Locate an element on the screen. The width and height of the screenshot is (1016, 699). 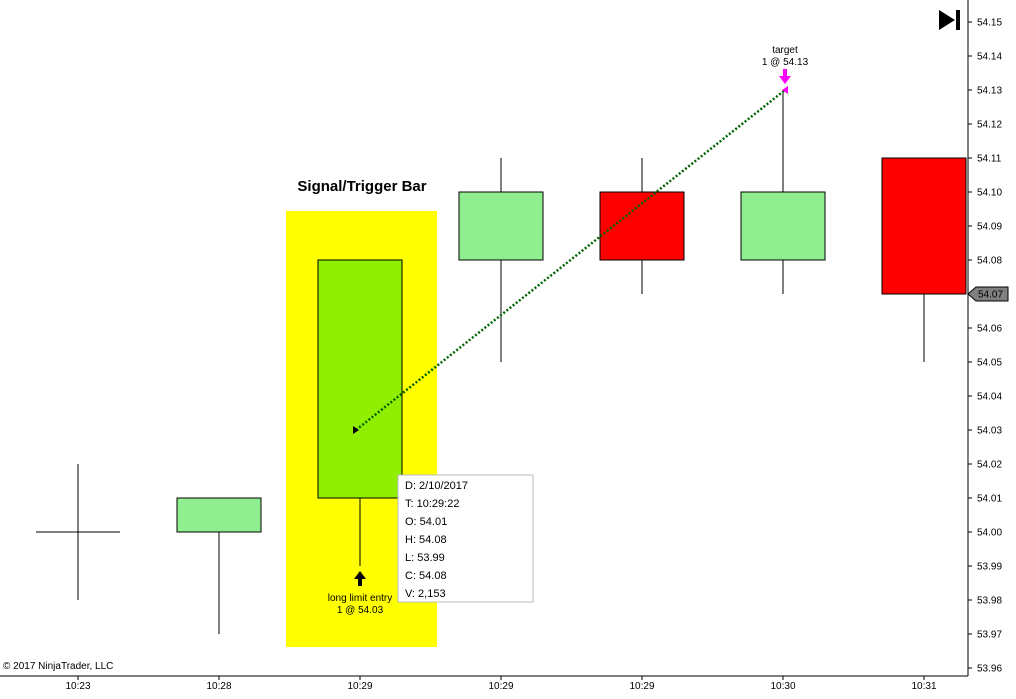
current-price-marker is located at coordinates (988, 294).